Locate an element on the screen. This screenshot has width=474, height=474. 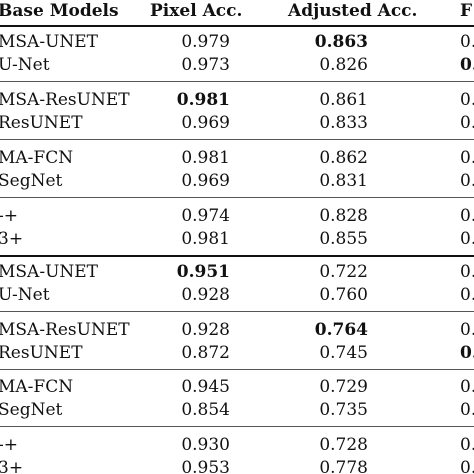
cell-adjusted-acc: 0.778 is located at coordinates (343, 466).